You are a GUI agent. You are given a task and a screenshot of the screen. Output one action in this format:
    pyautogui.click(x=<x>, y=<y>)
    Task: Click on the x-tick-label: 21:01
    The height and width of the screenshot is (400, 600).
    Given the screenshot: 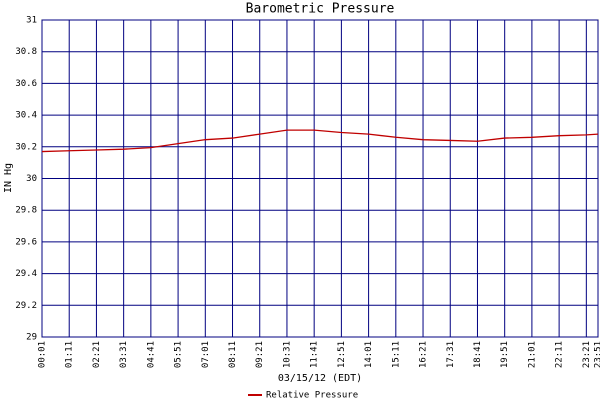 What is the action you would take?
    pyautogui.click(x=532, y=354)
    